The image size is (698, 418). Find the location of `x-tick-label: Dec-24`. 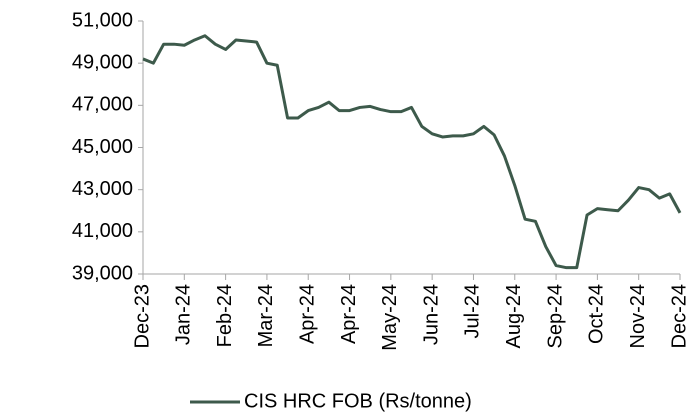

x-tick-label: Dec-24 is located at coordinates (679, 316).